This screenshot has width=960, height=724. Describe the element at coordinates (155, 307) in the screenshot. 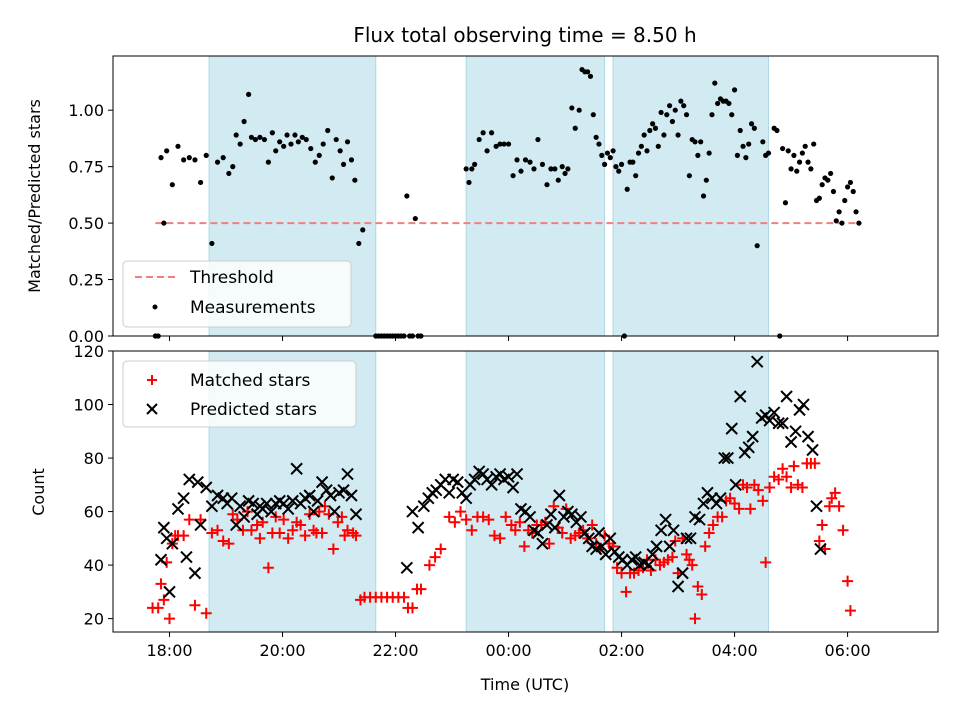

I see `measurements-legend-swatch` at that location.